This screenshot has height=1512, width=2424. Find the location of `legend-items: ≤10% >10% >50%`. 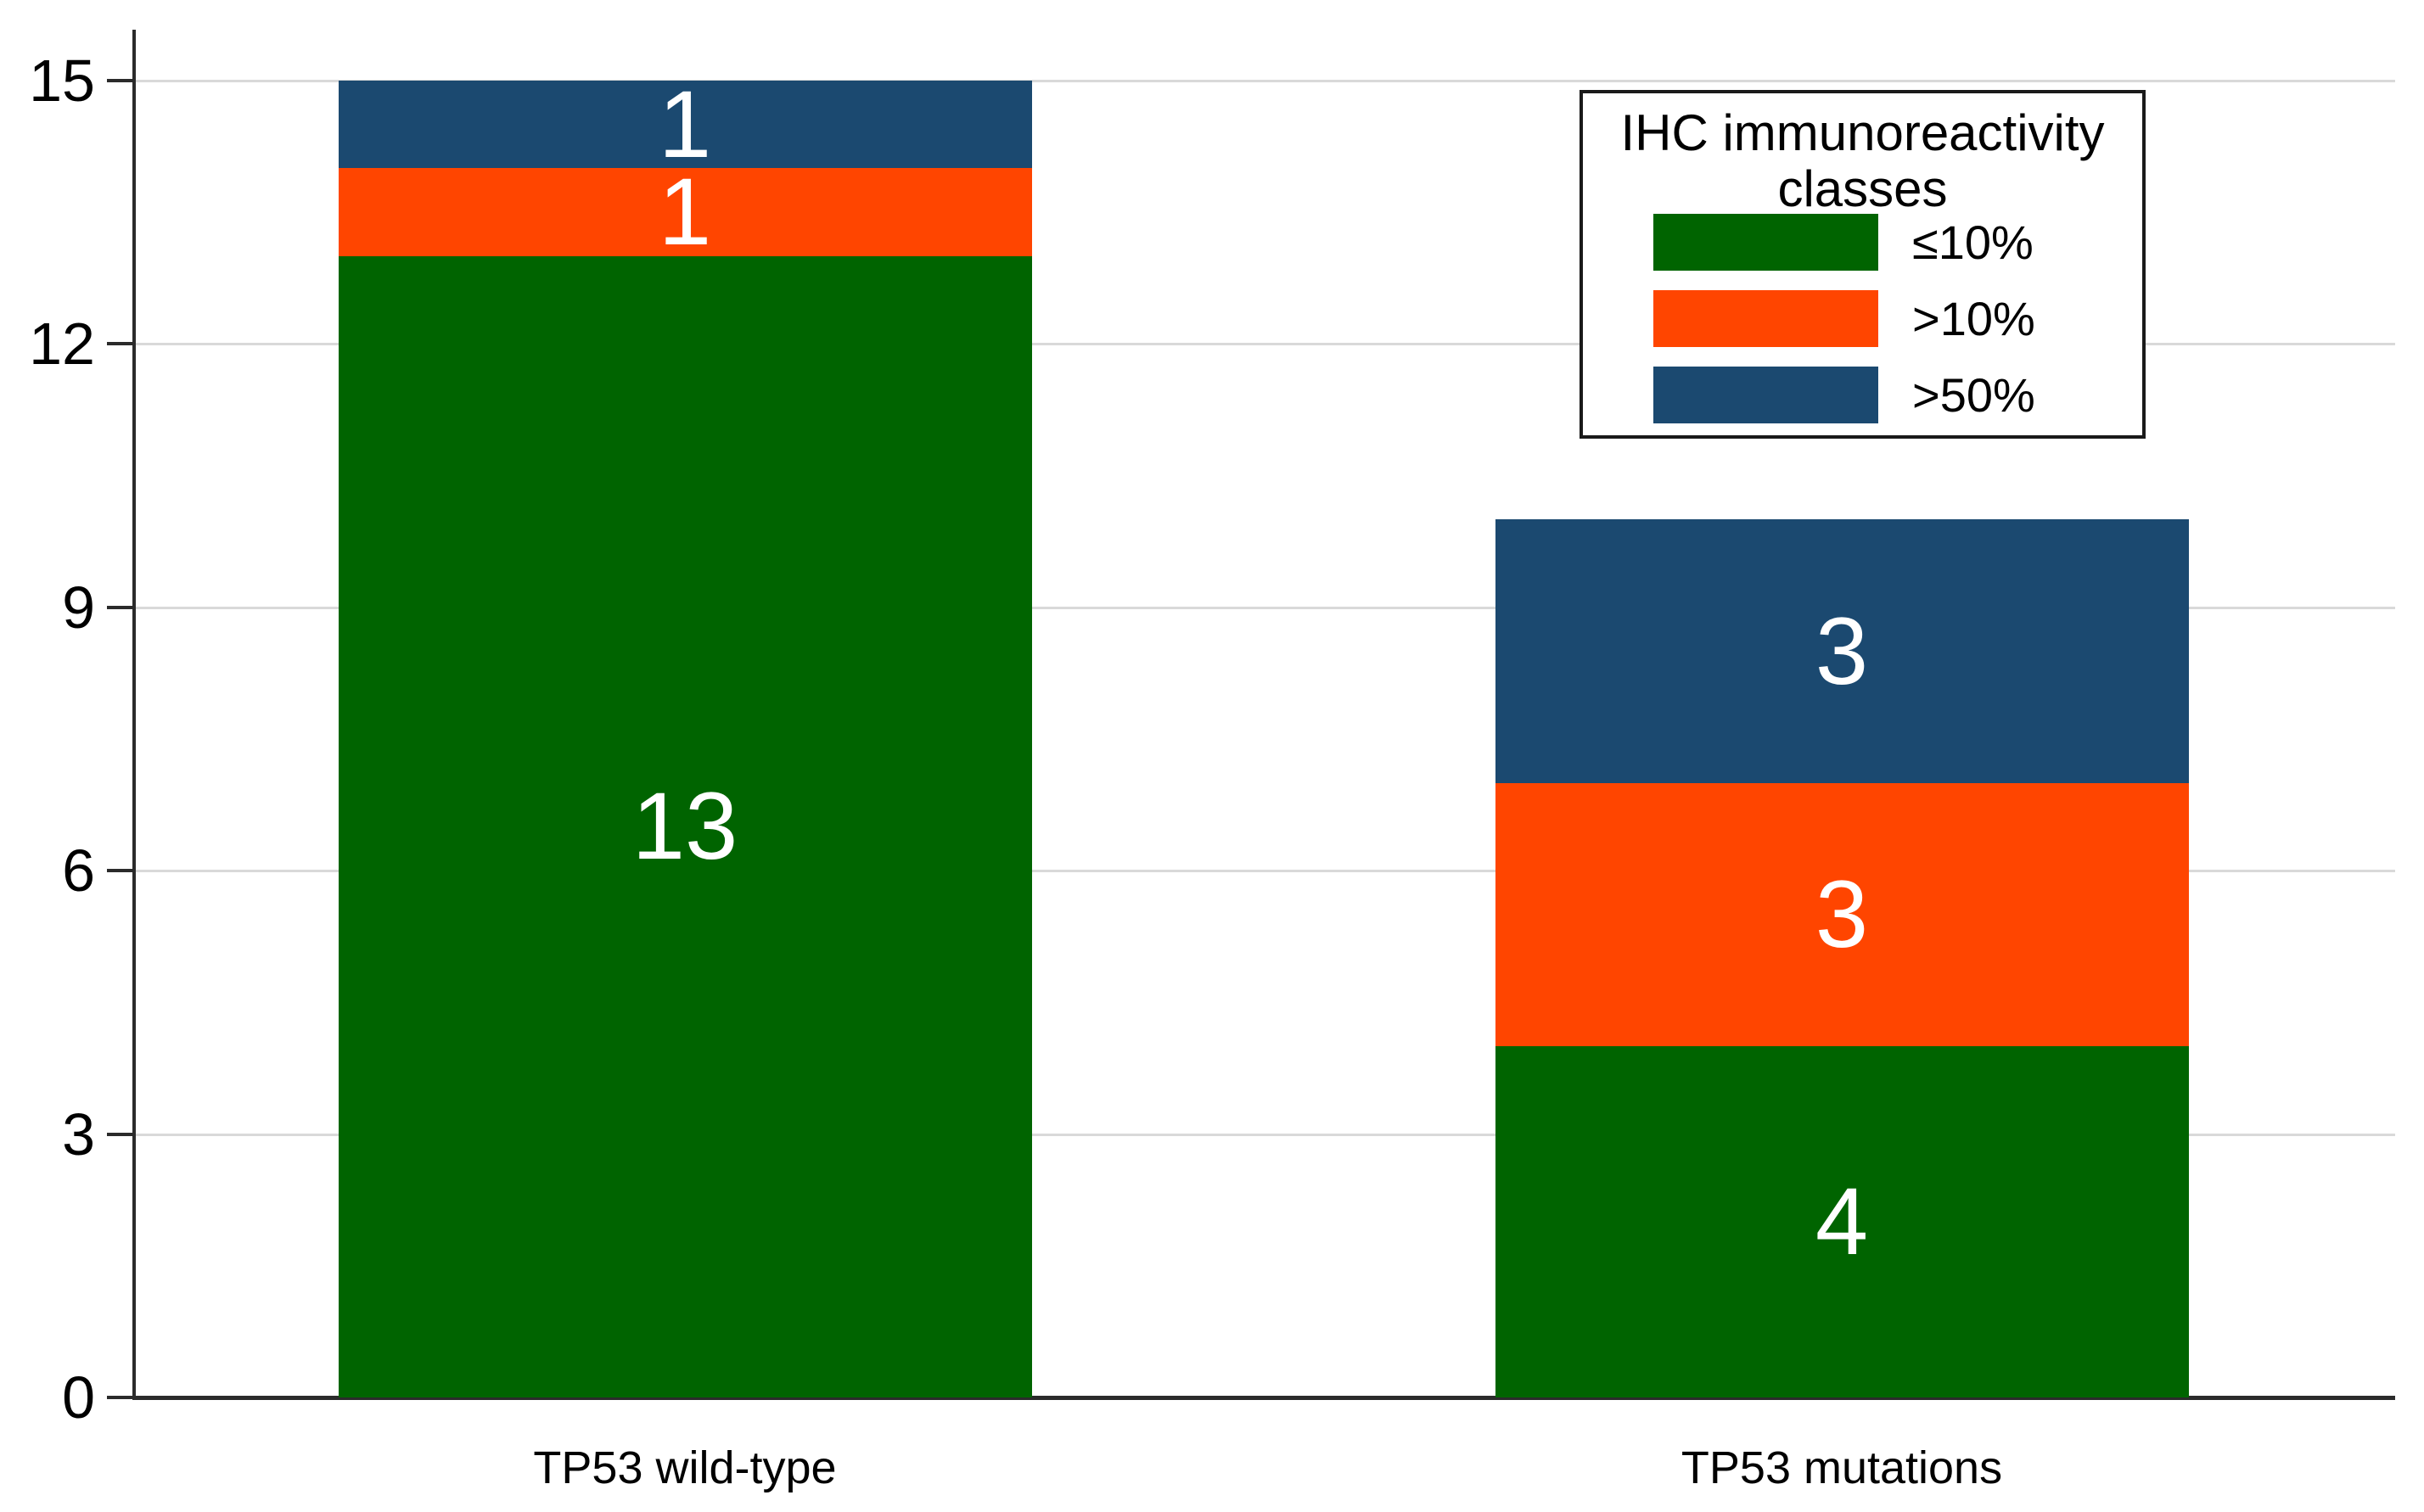

legend-items: ≤10% >10% >50% is located at coordinates (1862, 264).